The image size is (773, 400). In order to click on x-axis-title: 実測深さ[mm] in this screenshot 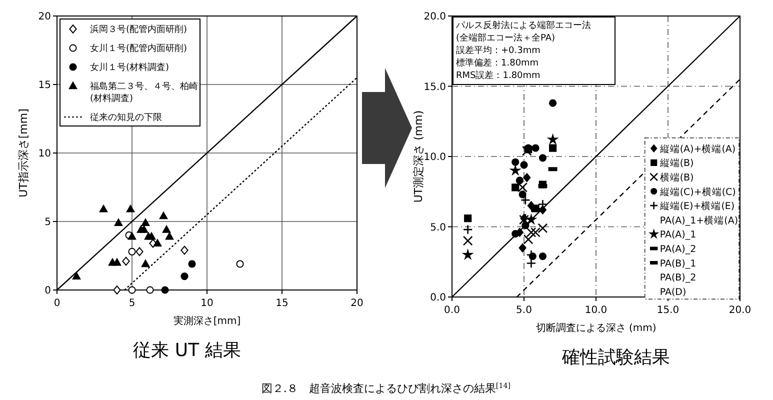, I will do `click(207, 321)`.